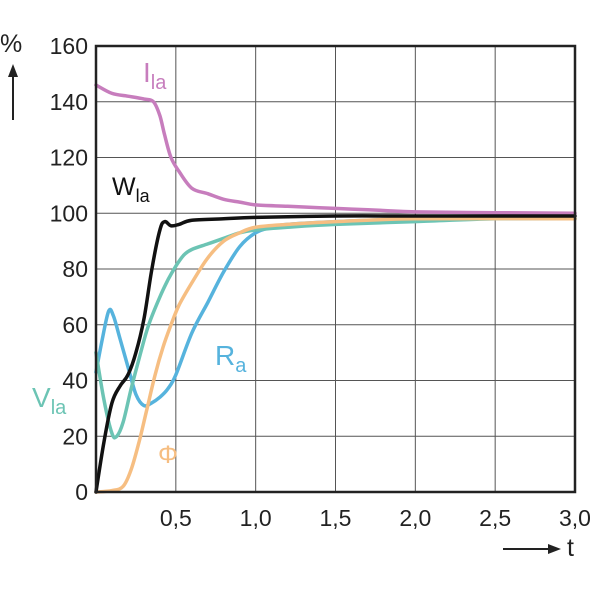  What do you see at coordinates (81, 492) in the screenshot?
I see `y-tick-label: 0` at bounding box center [81, 492].